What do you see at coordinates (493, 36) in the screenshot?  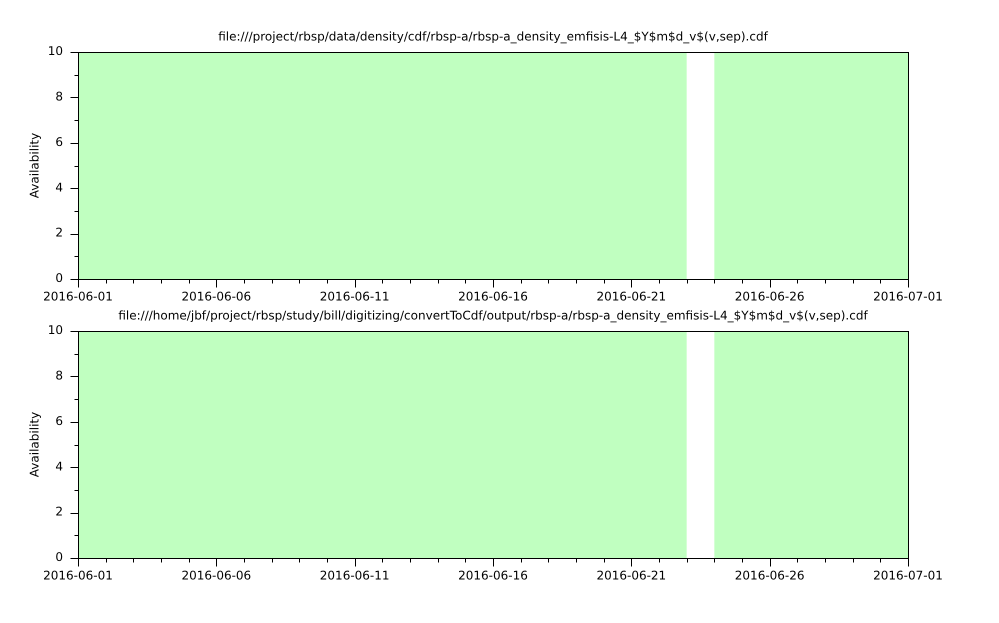 I see `chart-title: file:///project/rbsp/data/density/cdf/rbsp-a/rbsp-a_density_emfisis-L4_$Y$m$d_v$(v,sep).cdf` at bounding box center [493, 36].